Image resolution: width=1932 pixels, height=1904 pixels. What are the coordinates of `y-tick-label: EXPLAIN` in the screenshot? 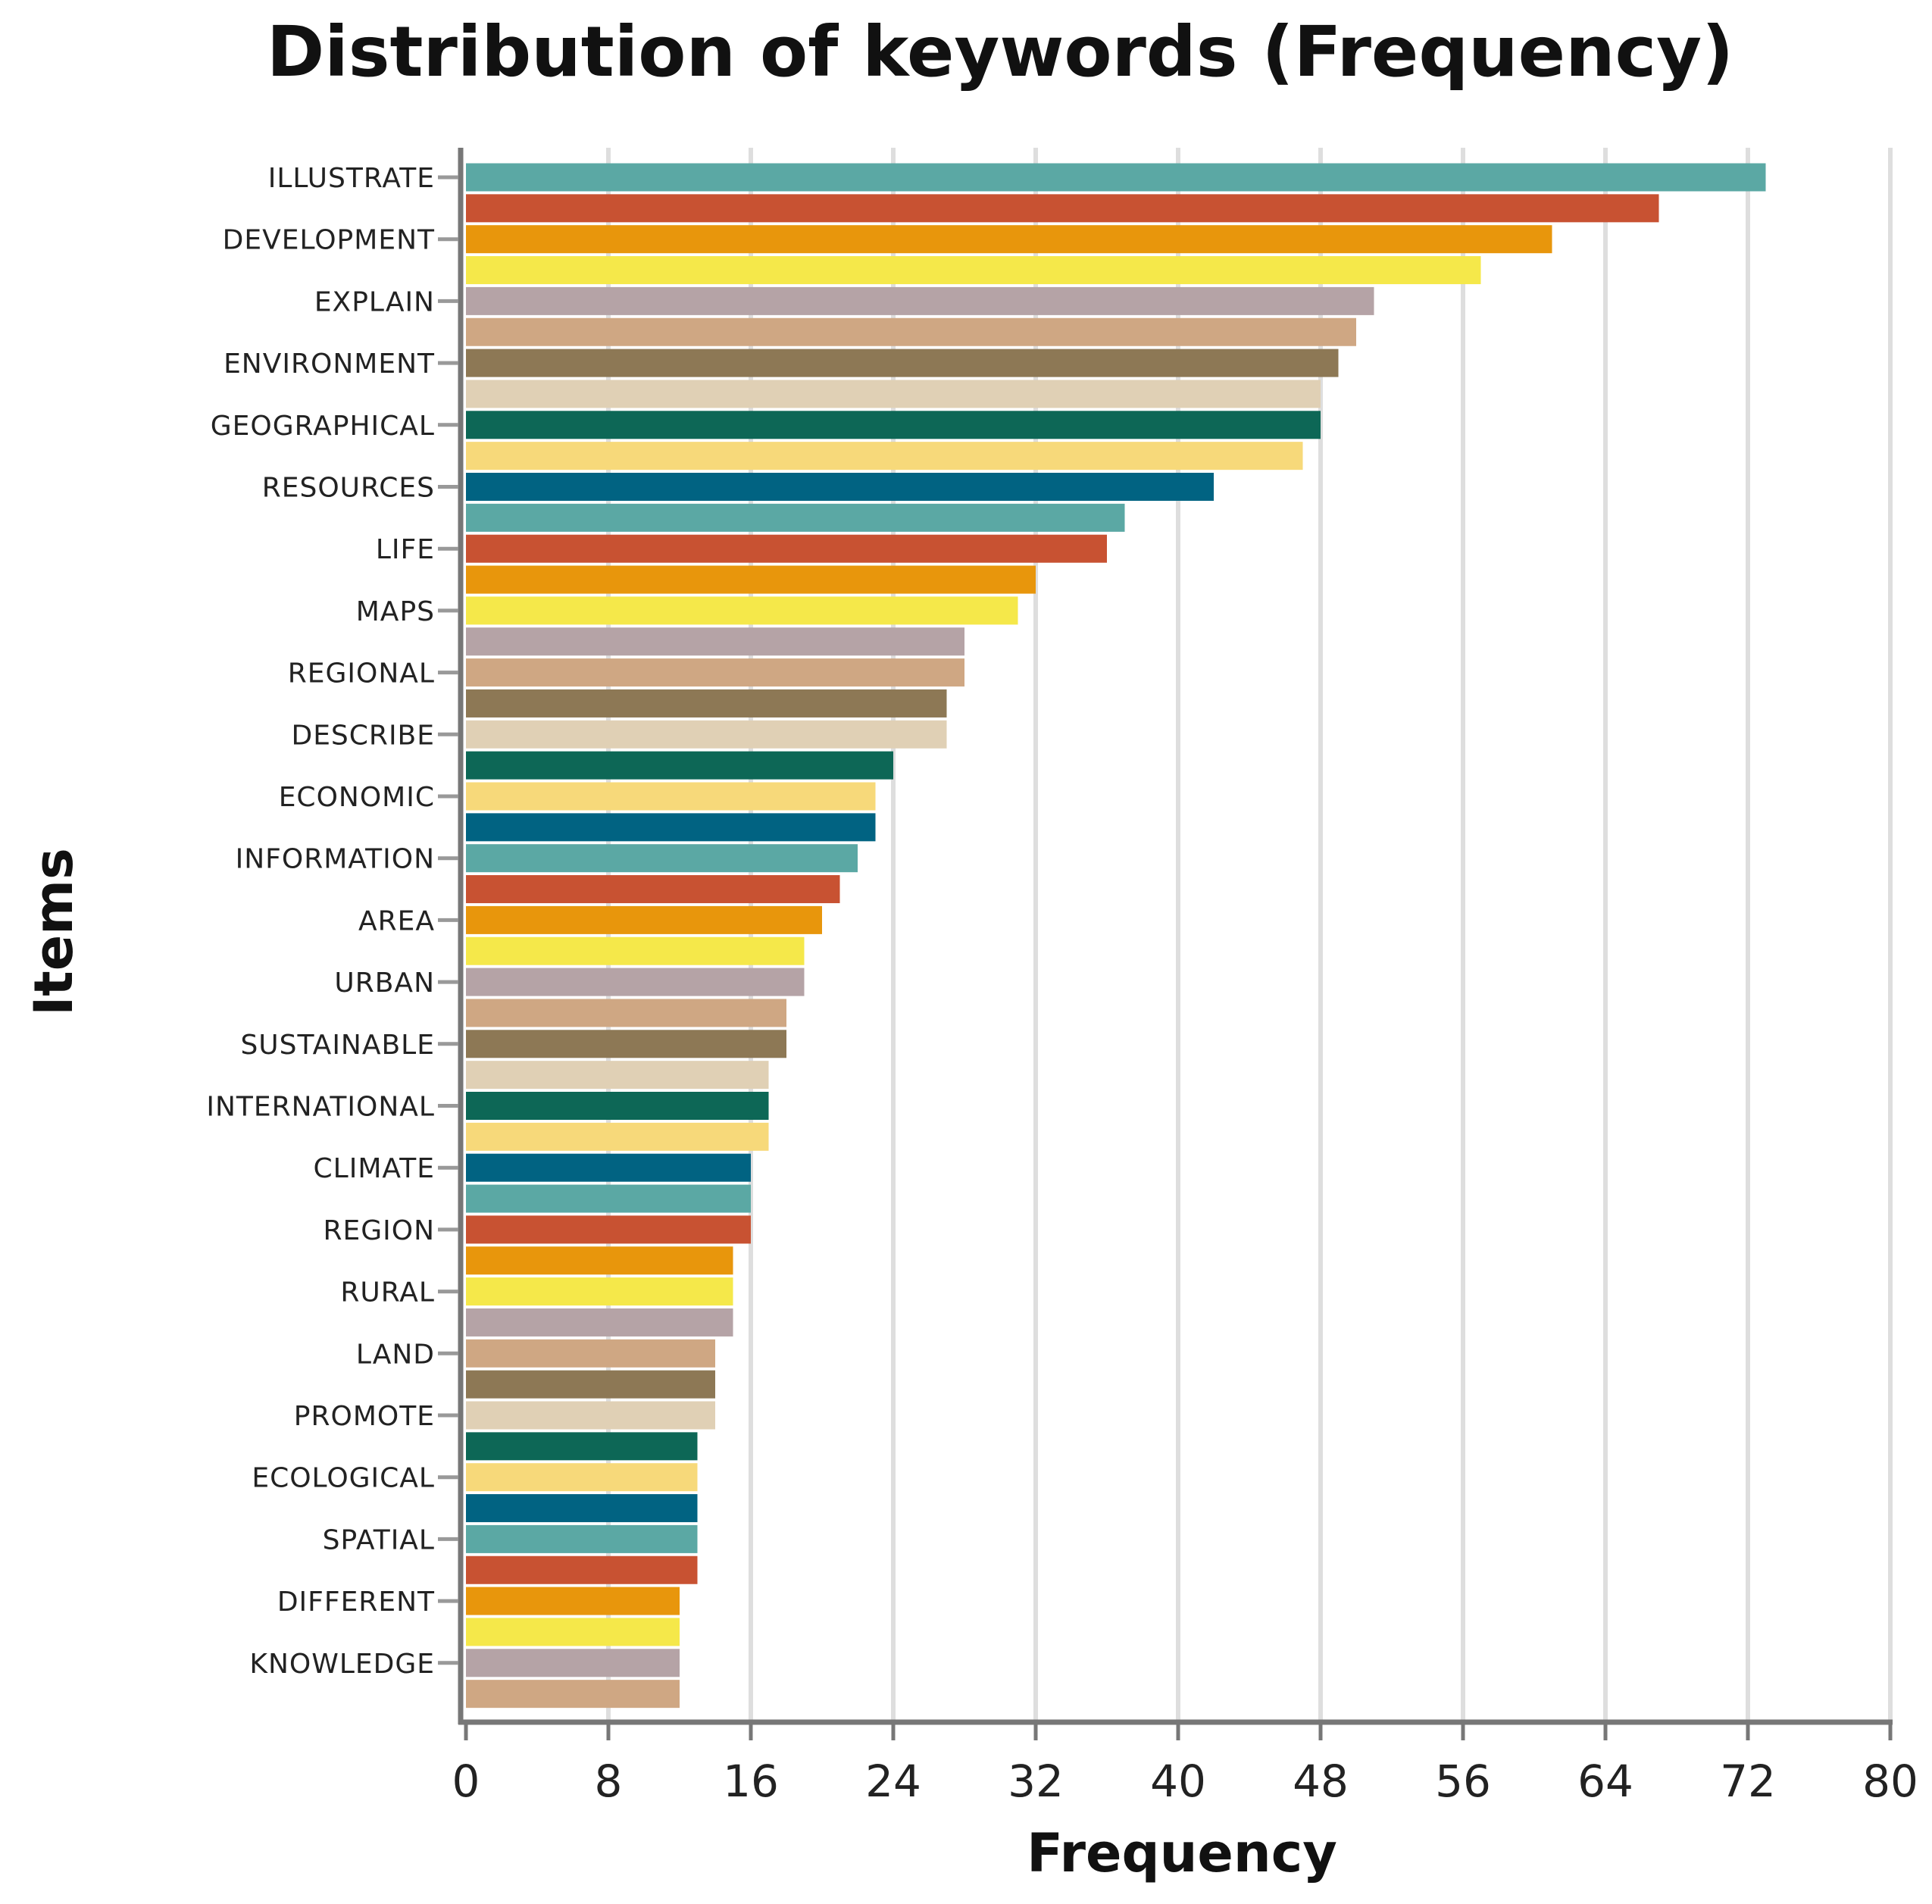 It's located at (374, 301).